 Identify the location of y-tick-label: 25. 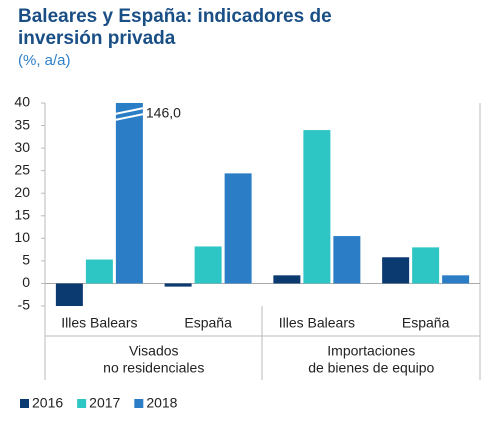
(22, 169).